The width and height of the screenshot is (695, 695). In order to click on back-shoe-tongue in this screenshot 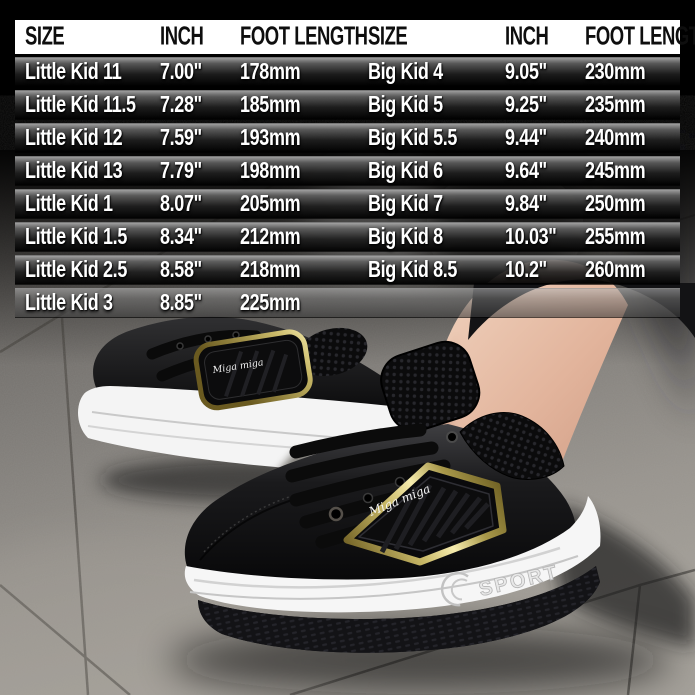, I will do `click(332, 352)`.